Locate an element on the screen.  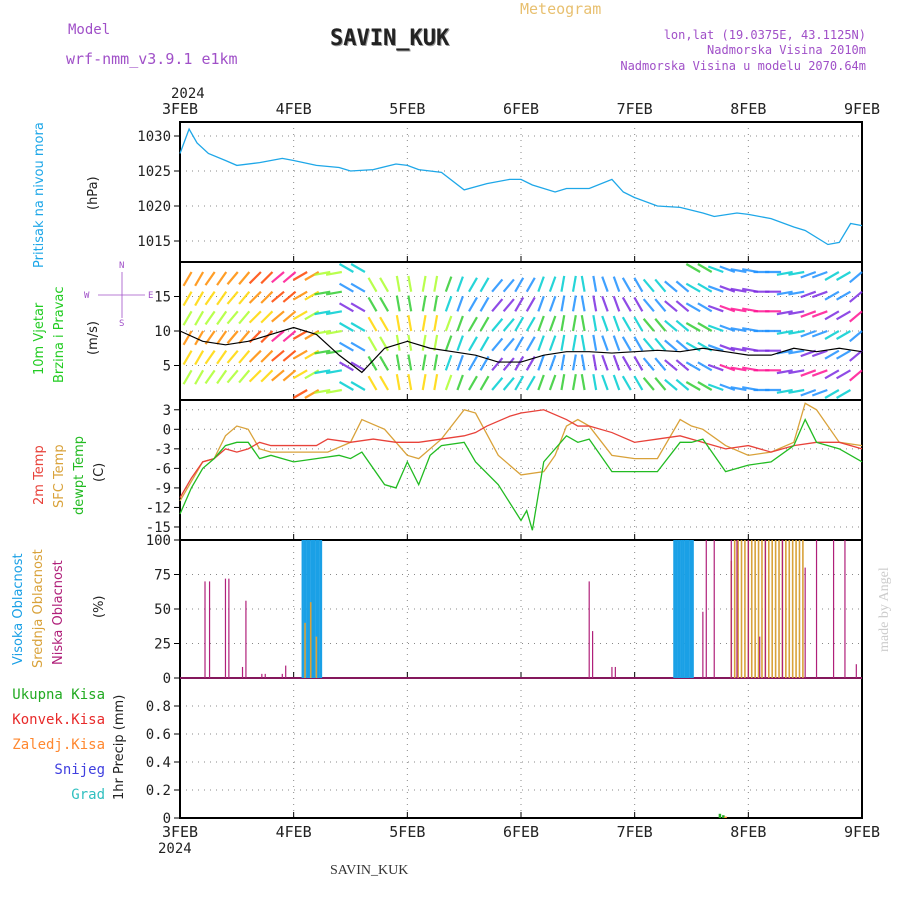
x-label-bottom: 4FEB is located at coordinates (294, 832).